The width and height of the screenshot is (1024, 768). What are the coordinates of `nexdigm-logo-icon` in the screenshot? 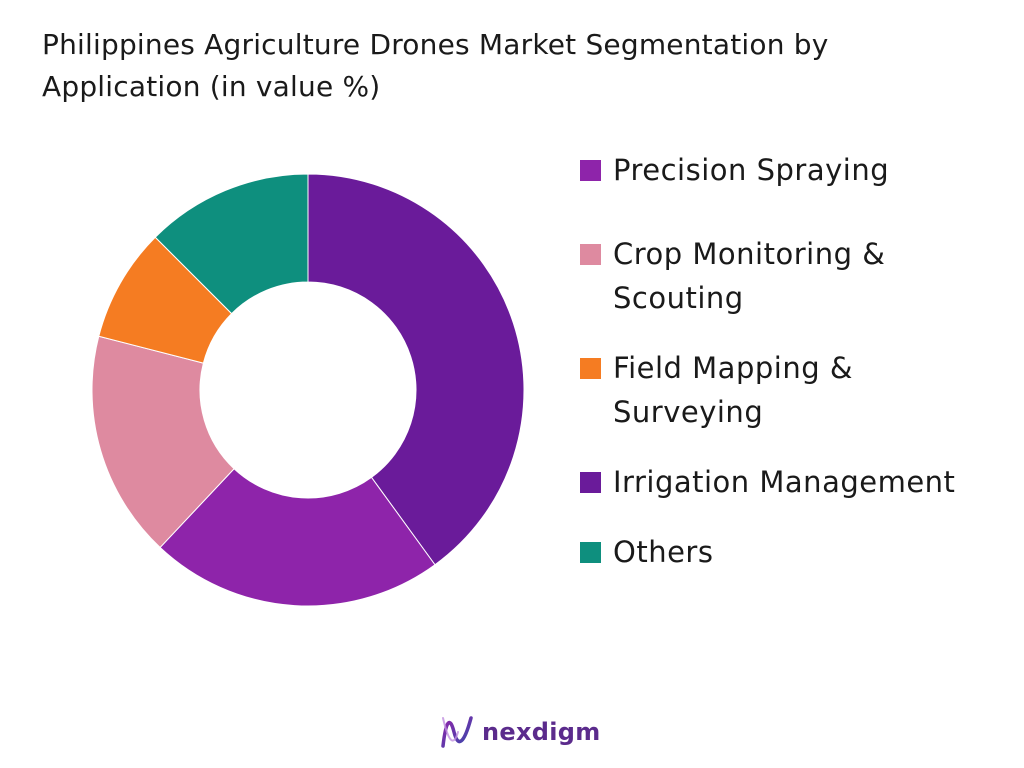 It's located at (457, 732).